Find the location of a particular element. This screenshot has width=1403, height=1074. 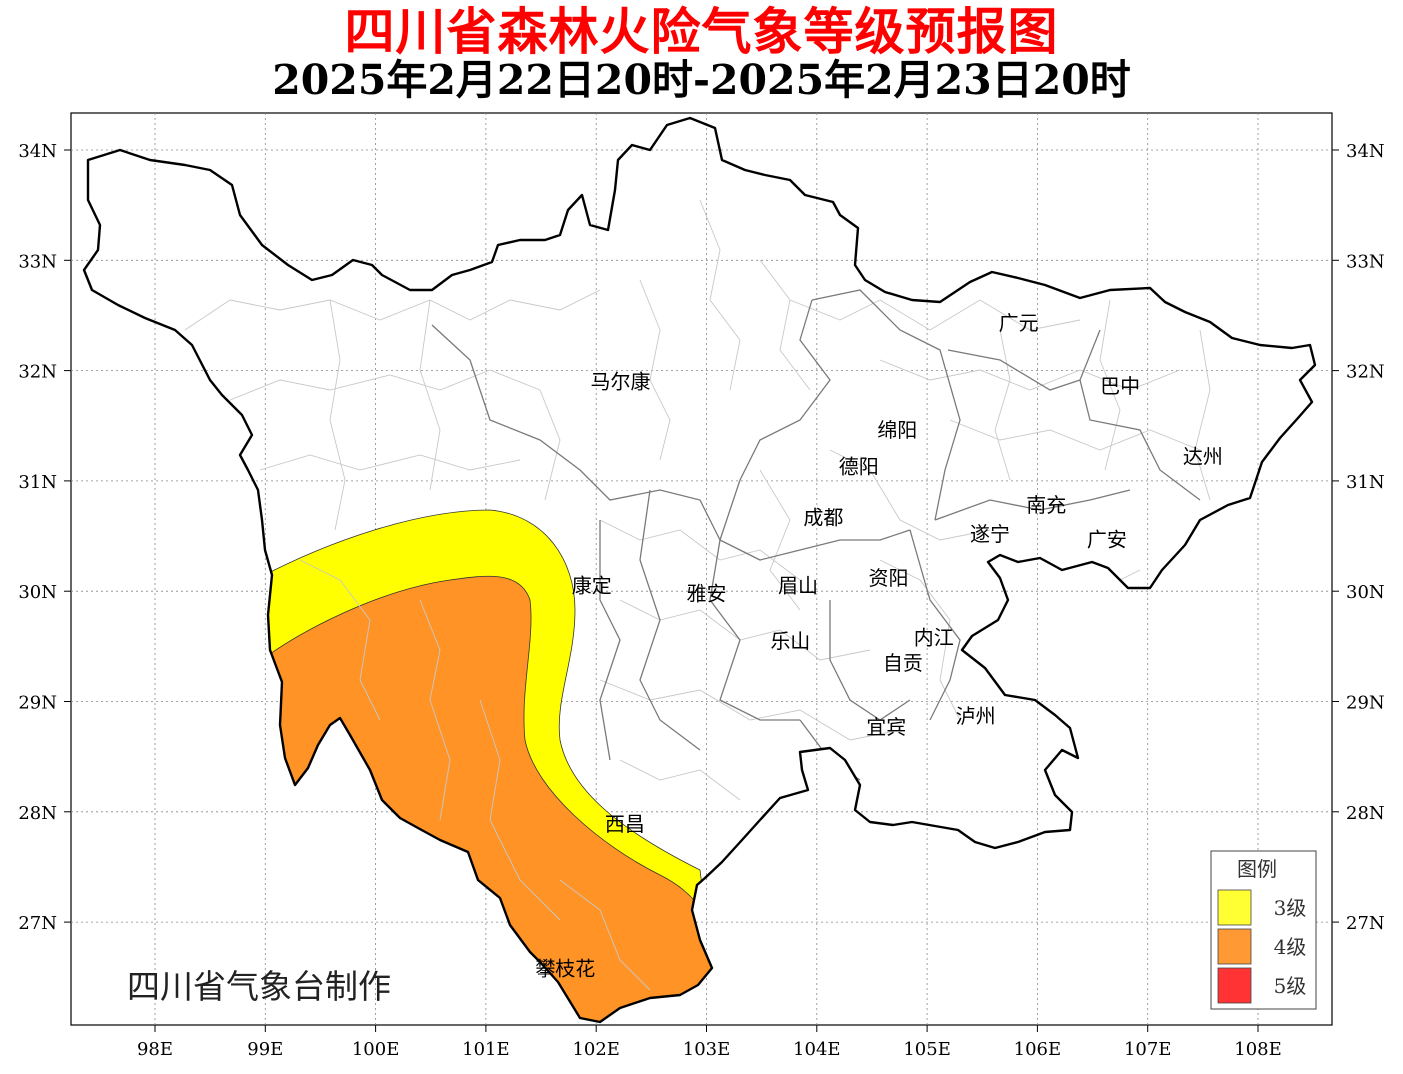

city-label: 广安 is located at coordinates (1107, 539).